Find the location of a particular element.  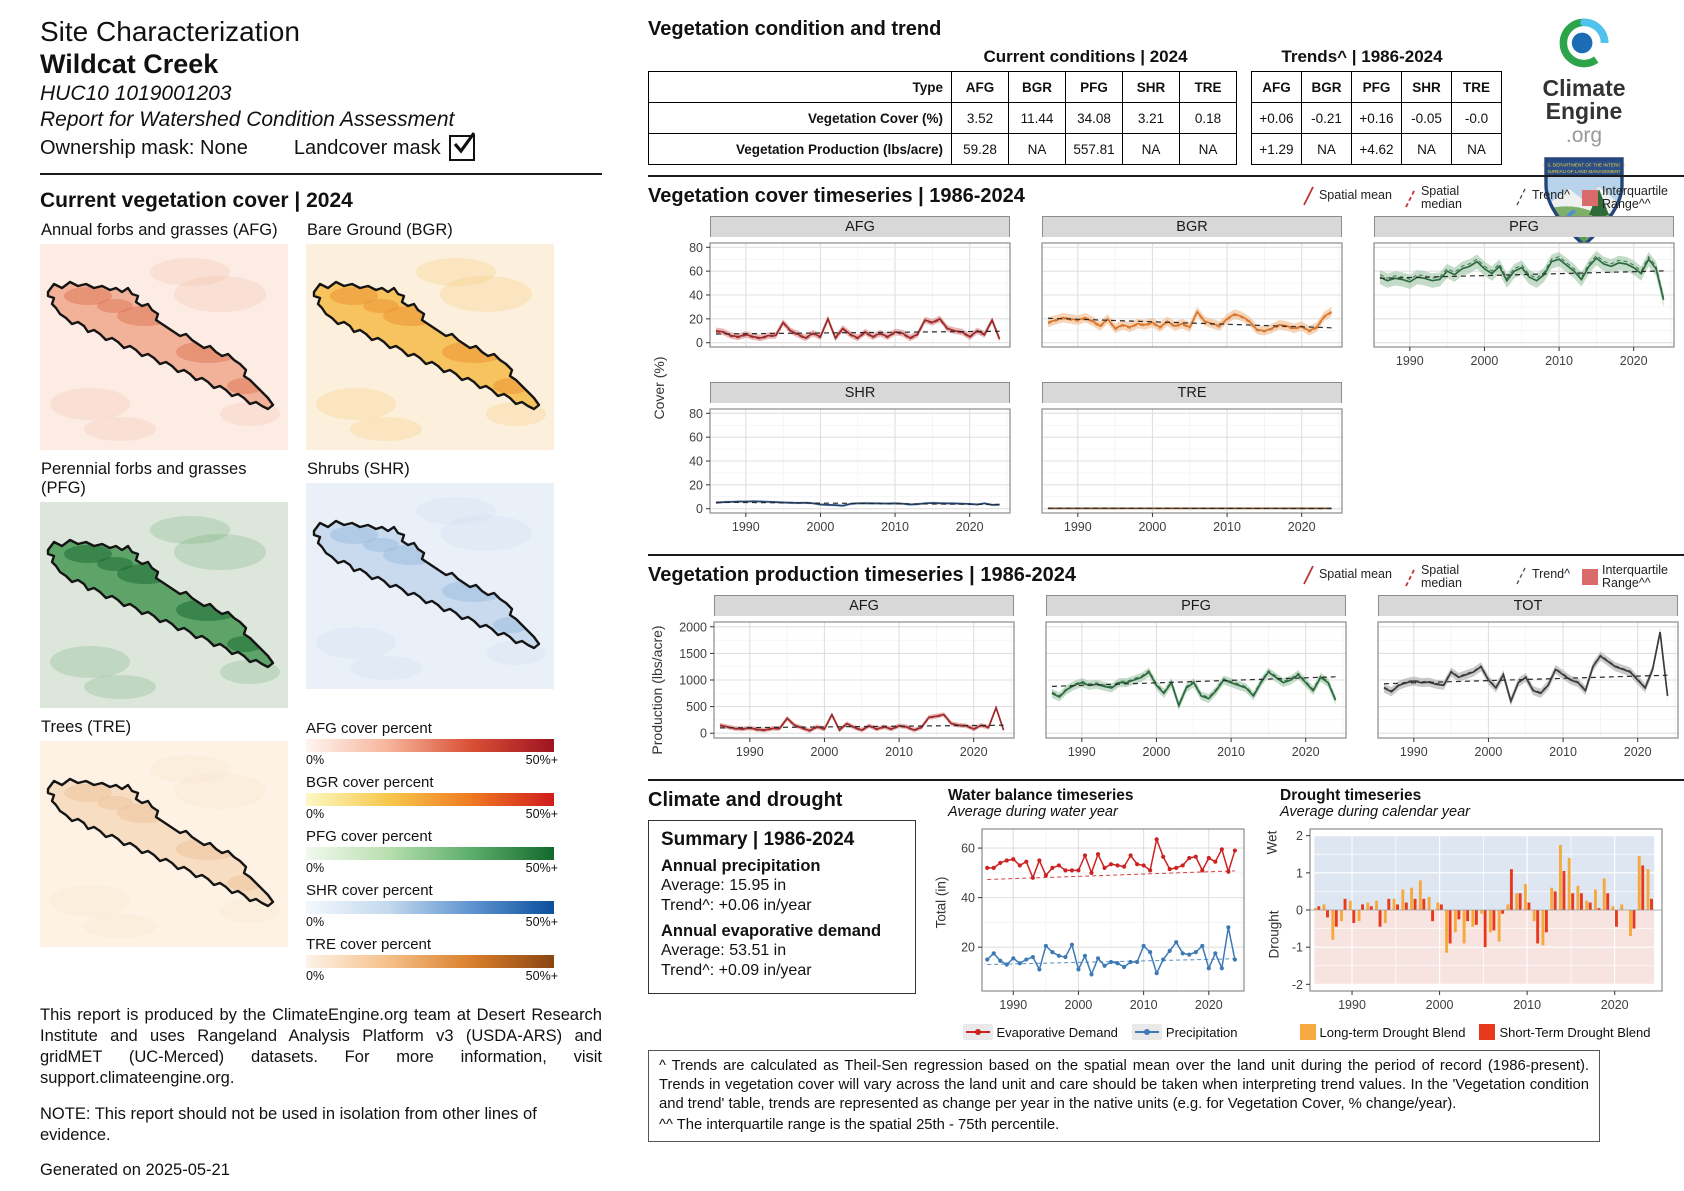

checkmark-icon is located at coordinates (464, 143).